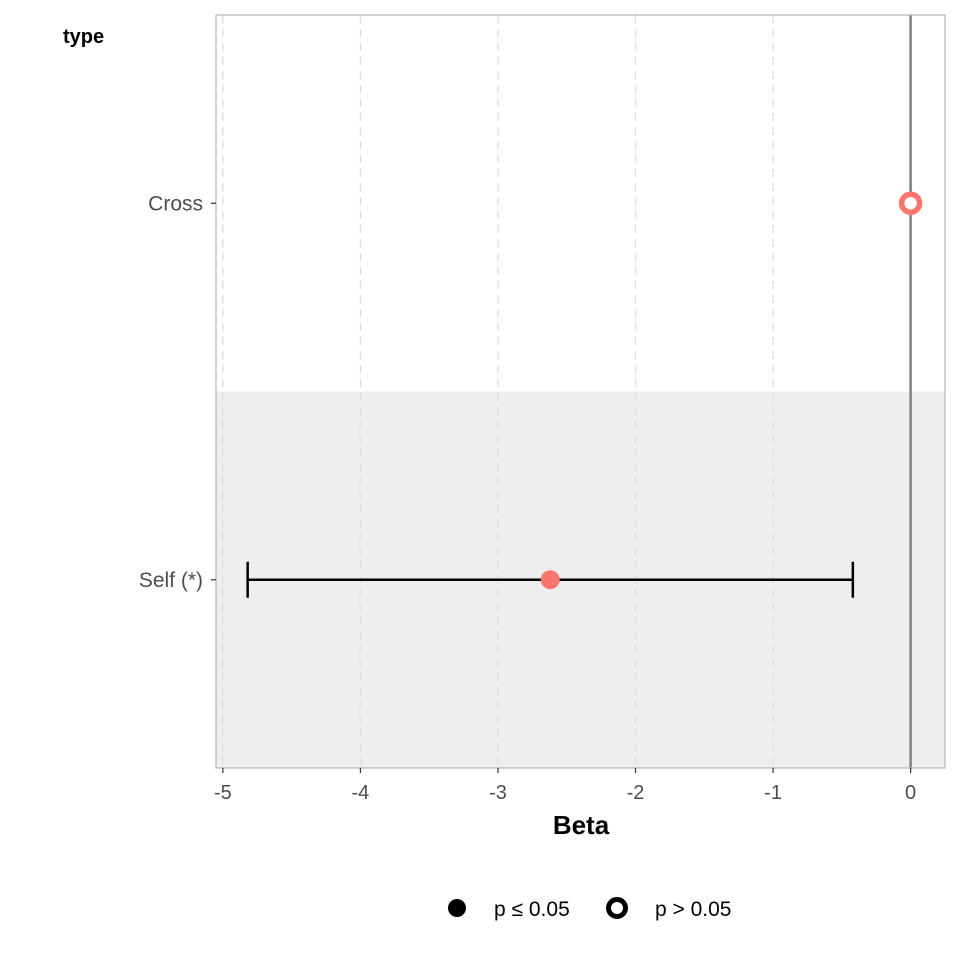  What do you see at coordinates (581, 825) in the screenshot?
I see `x-axis-title: Beta` at bounding box center [581, 825].